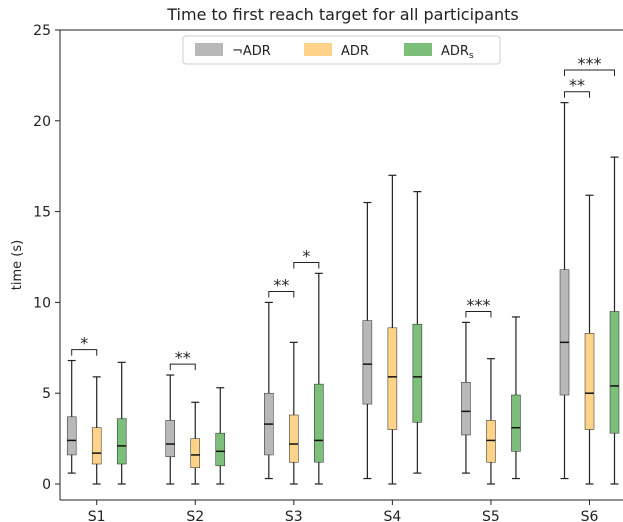  I want to click on y-tick-label: 10, so click(42, 303).